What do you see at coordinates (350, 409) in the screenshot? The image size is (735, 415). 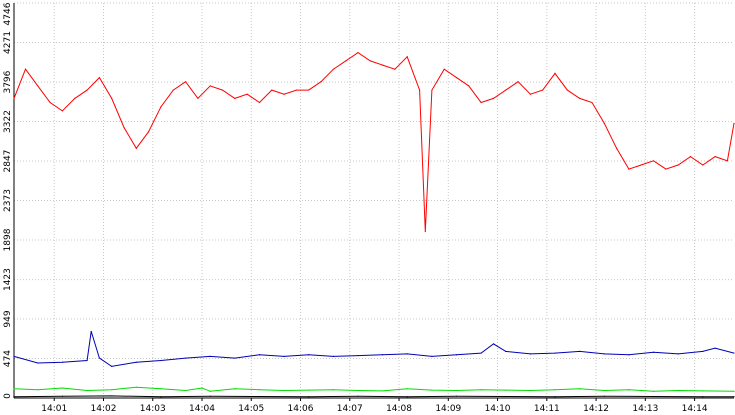 I see `x-tick-label: 14:07` at bounding box center [350, 409].